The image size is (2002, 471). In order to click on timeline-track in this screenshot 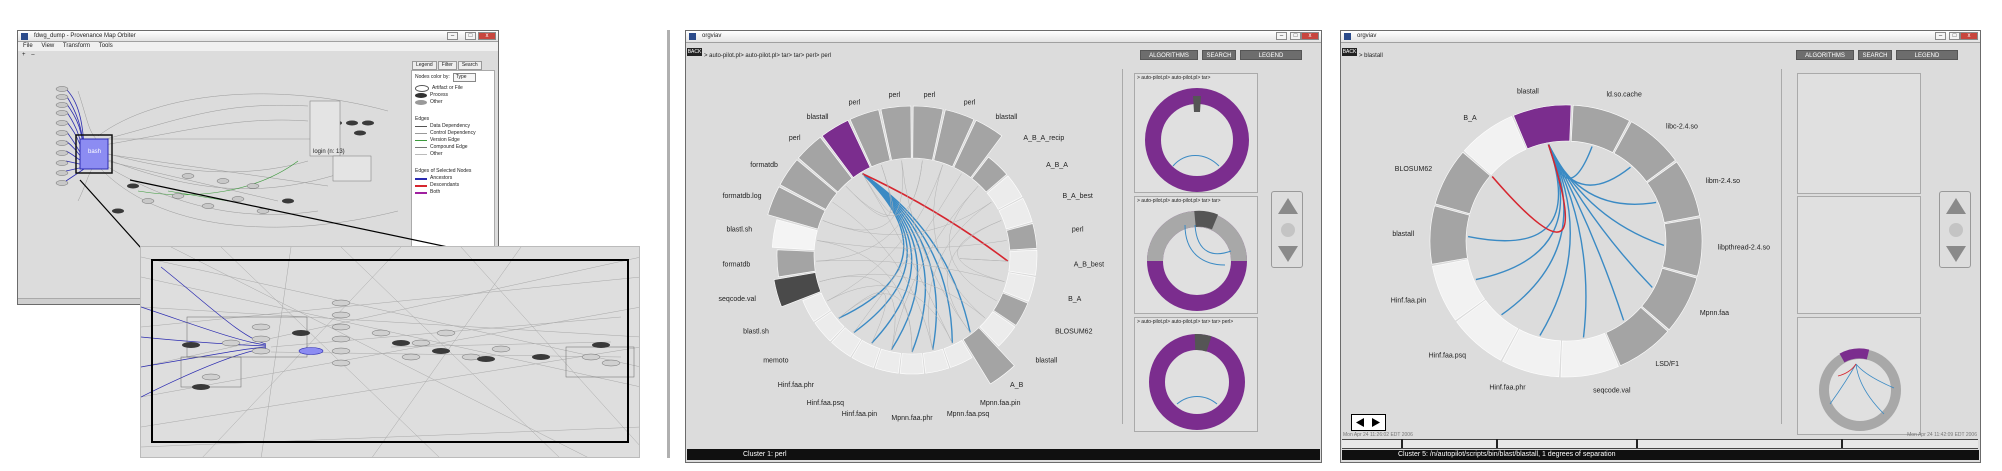, I will do `click(1660, 444)`.